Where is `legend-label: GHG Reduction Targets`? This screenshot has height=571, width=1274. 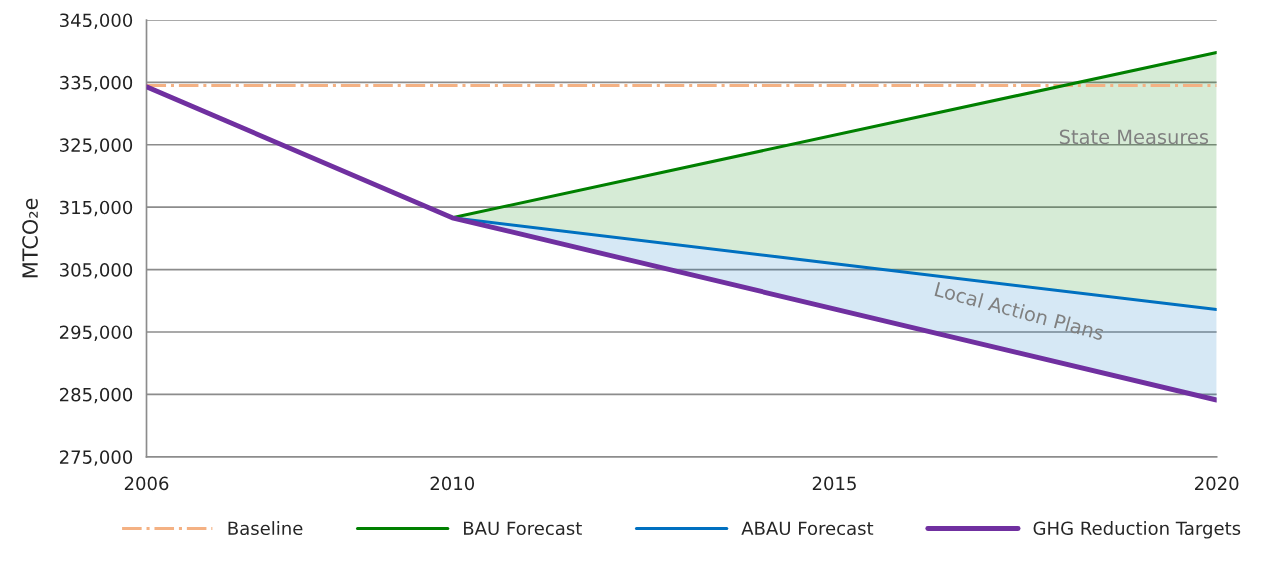
legend-label: GHG Reduction Targets is located at coordinates (1137, 530).